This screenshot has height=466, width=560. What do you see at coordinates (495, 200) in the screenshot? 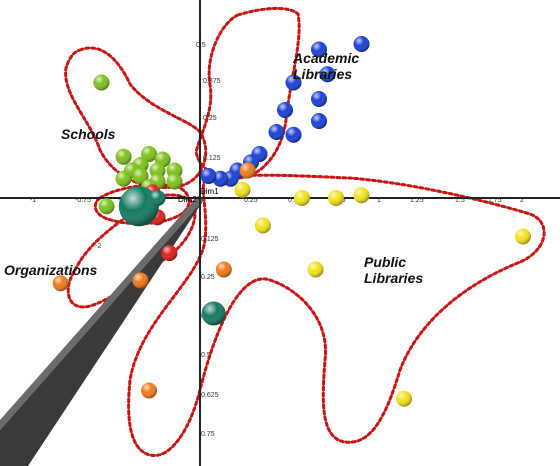
I see `tick-label: 1.75` at bounding box center [495, 200].